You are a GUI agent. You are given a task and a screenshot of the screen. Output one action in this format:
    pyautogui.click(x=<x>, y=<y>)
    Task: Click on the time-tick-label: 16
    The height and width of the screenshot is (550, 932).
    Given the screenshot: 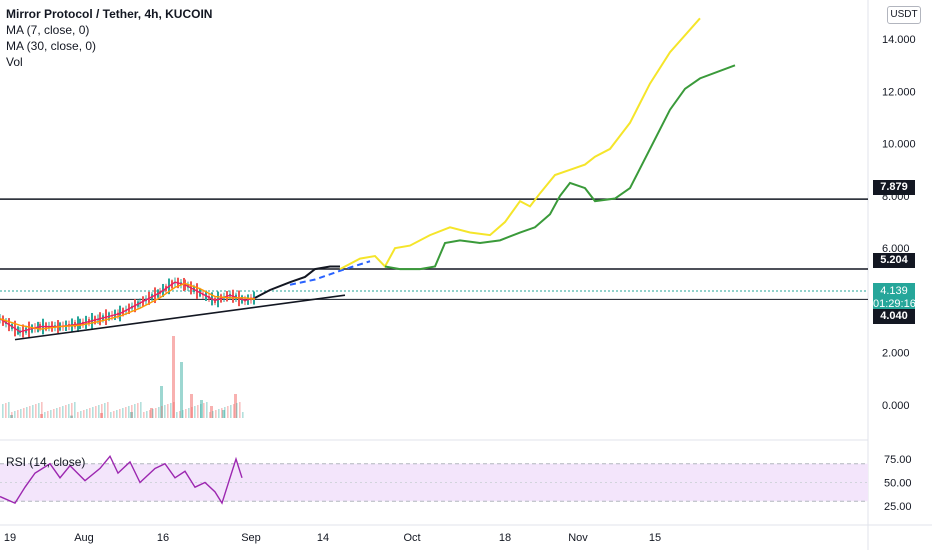 What is the action you would take?
    pyautogui.click(x=163, y=538)
    